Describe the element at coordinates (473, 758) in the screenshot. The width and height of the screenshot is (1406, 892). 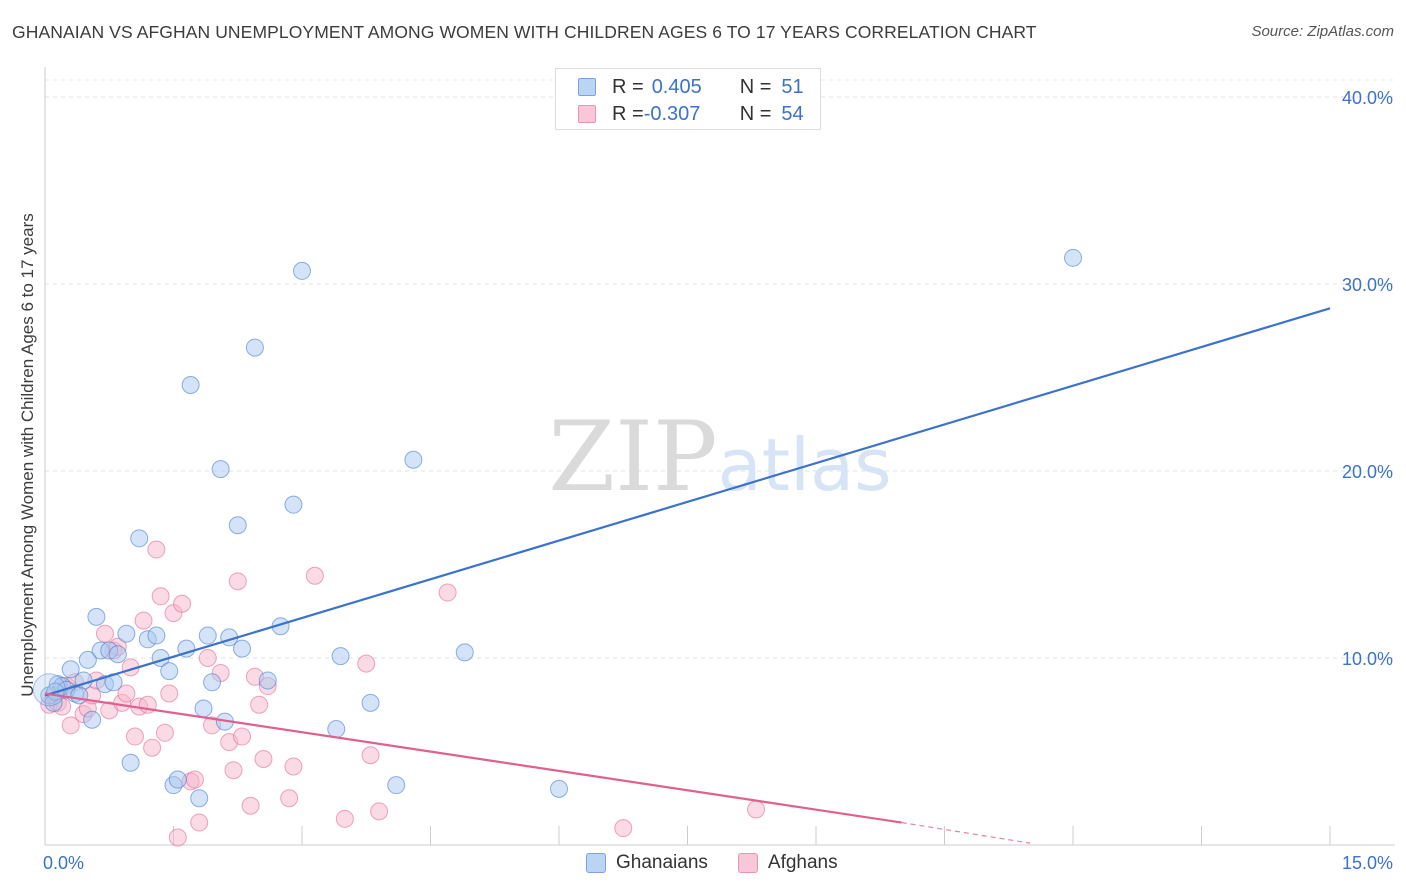
I see `afghans-trend-line` at that location.